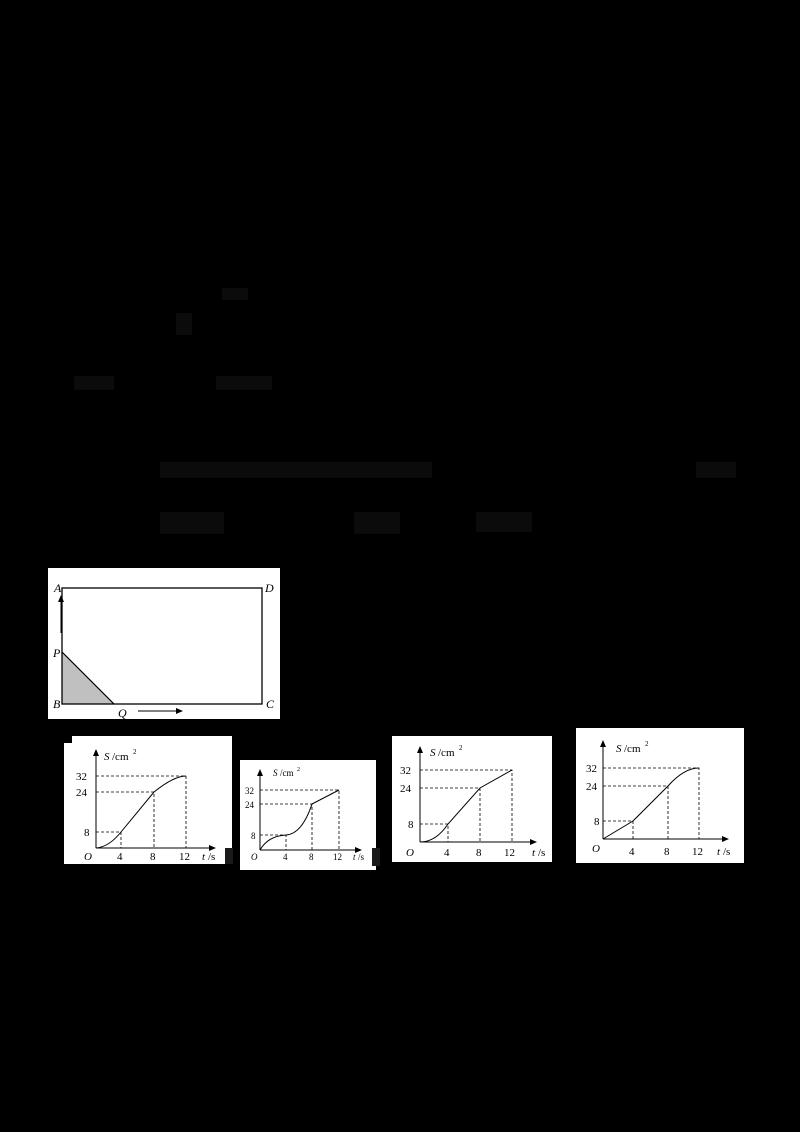 This screenshot has width=800, height=1132. I want to click on label-p: P, so click(56, 653).